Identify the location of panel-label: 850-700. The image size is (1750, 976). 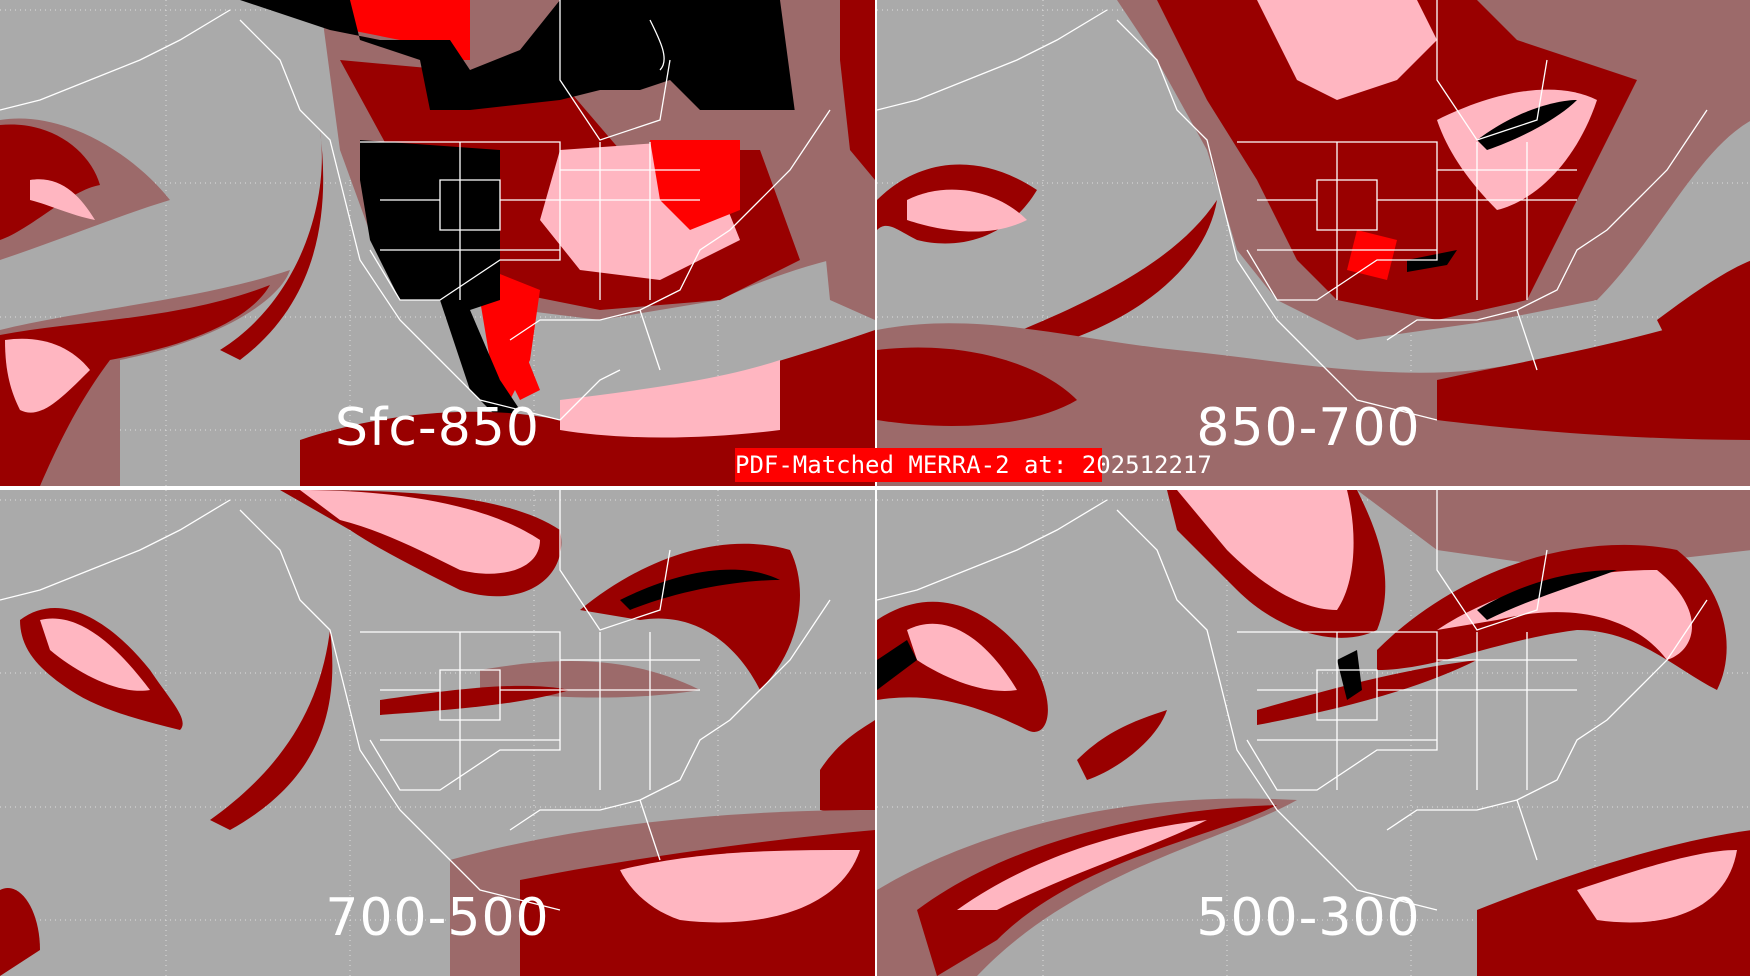
(1308, 428).